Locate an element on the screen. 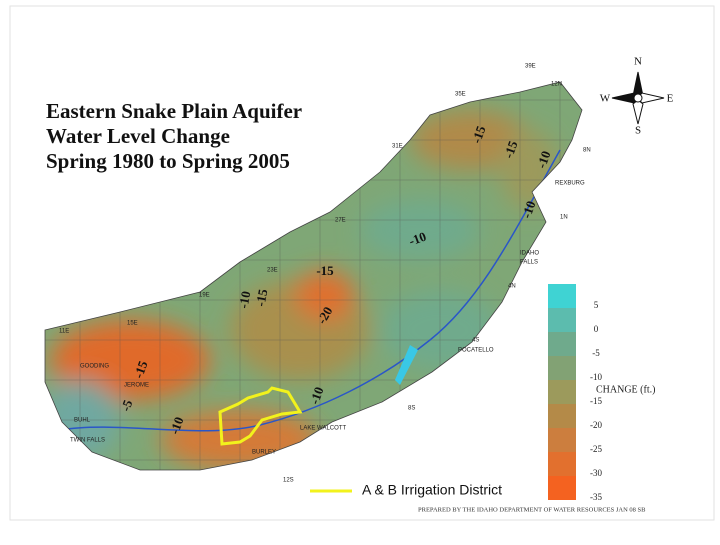 The image size is (720, 545). legend-tick-label: -20 is located at coordinates (596, 425).